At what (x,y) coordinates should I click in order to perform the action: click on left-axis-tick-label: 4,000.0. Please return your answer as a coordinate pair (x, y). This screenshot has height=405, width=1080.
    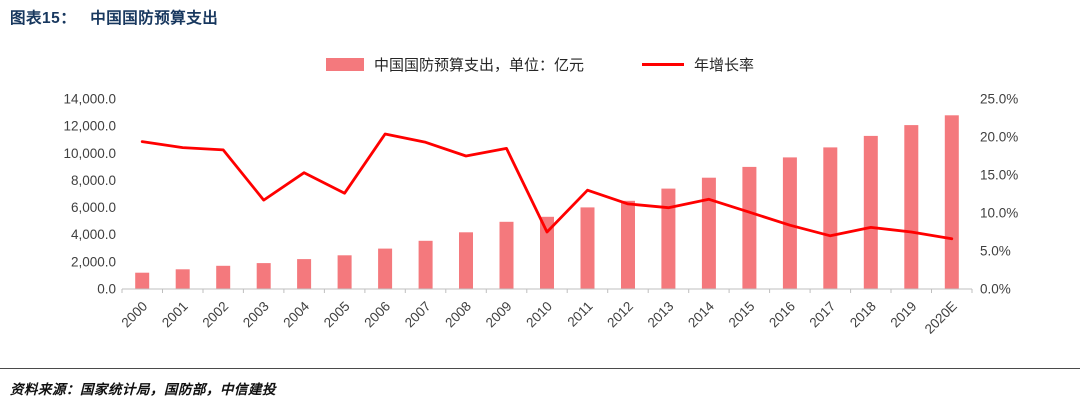
    Looking at the image, I should click on (93, 234).